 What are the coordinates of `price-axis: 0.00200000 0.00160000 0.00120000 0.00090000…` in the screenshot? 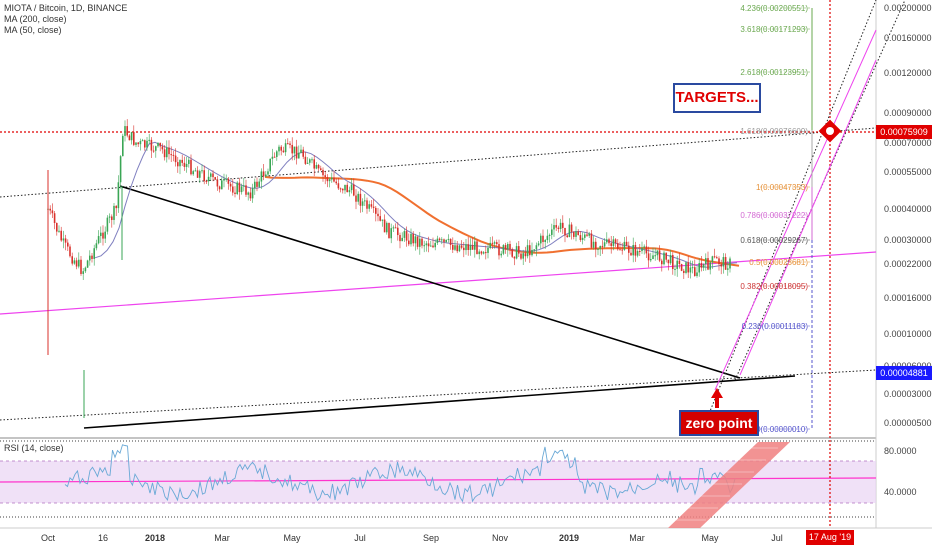 It's located at (908, 215).